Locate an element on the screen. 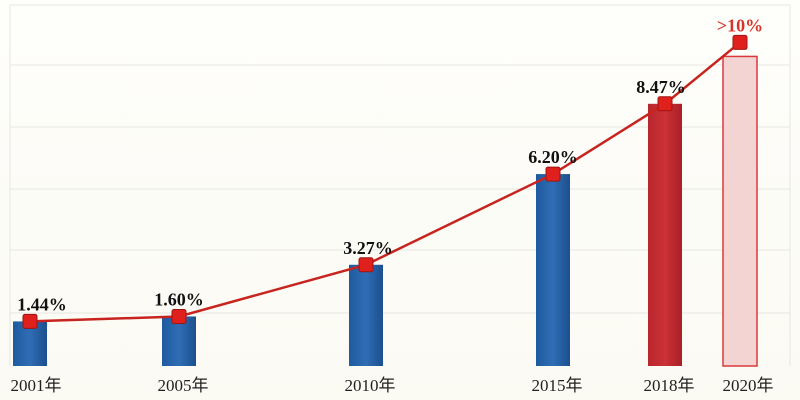 This screenshot has height=400, width=800. data-label: 8.47% is located at coordinates (661, 87).